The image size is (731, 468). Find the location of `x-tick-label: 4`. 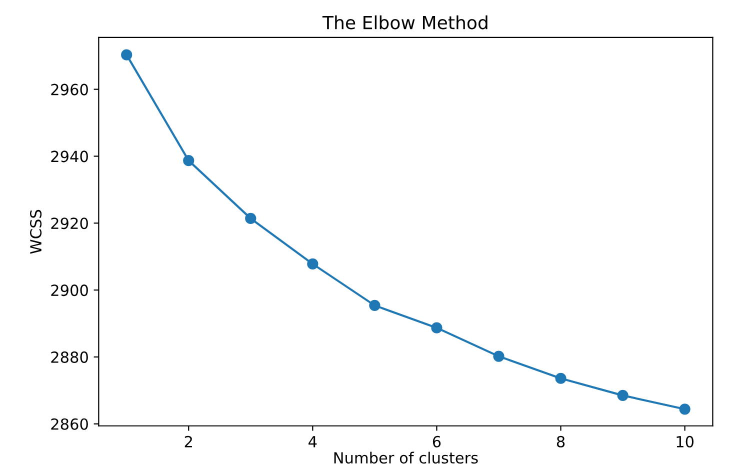

x-tick-label: 4 is located at coordinates (312, 442).